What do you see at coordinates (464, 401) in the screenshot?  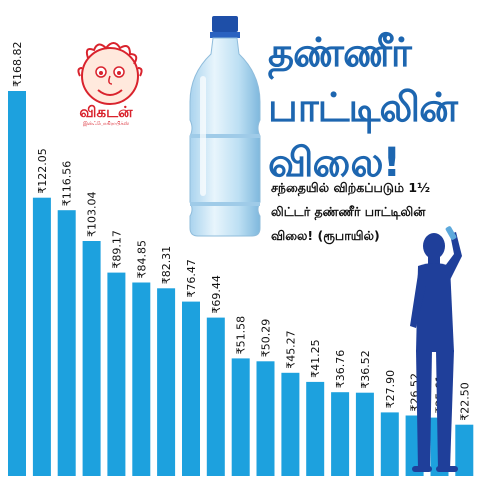 I see `bar-value-label: ₹22.50` at bounding box center [464, 401].